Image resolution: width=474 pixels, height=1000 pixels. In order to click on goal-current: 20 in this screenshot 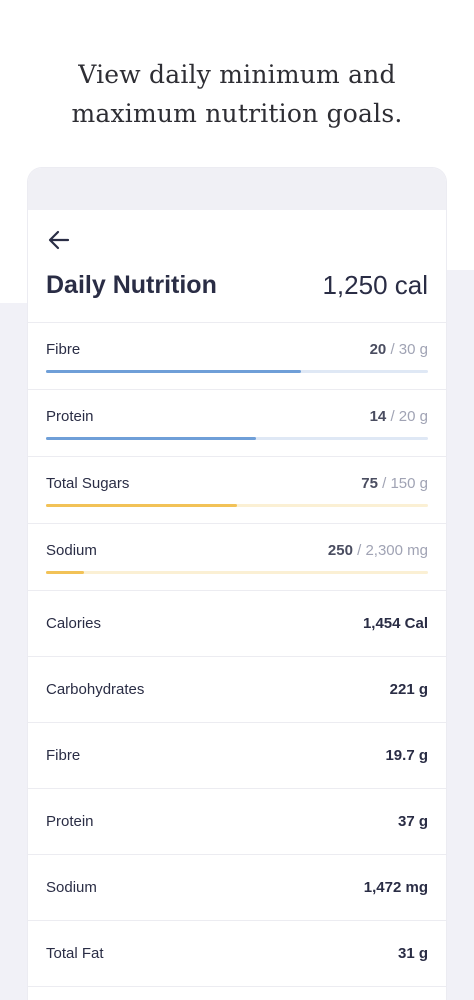, I will do `click(378, 349)`.